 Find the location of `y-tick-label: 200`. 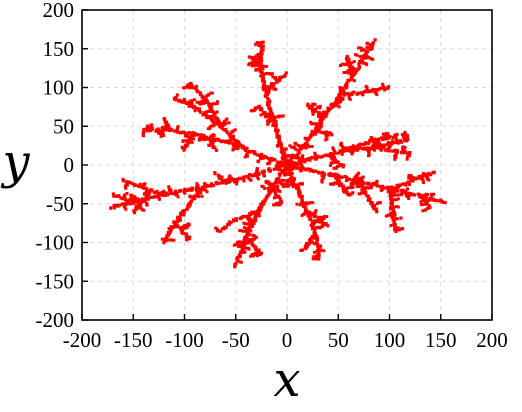

y-tick-label: 200 is located at coordinates (59, 11).